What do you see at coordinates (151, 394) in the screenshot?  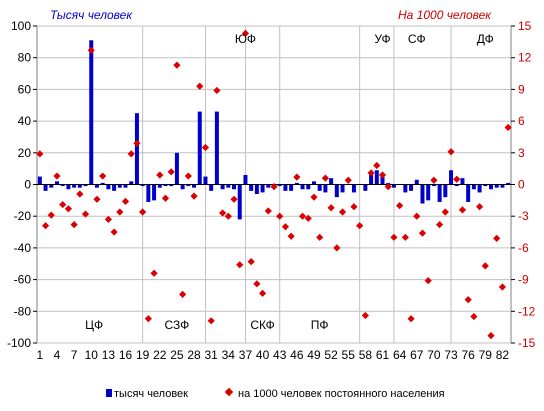 I see `legend-bar-label: тысяч человек` at bounding box center [151, 394].